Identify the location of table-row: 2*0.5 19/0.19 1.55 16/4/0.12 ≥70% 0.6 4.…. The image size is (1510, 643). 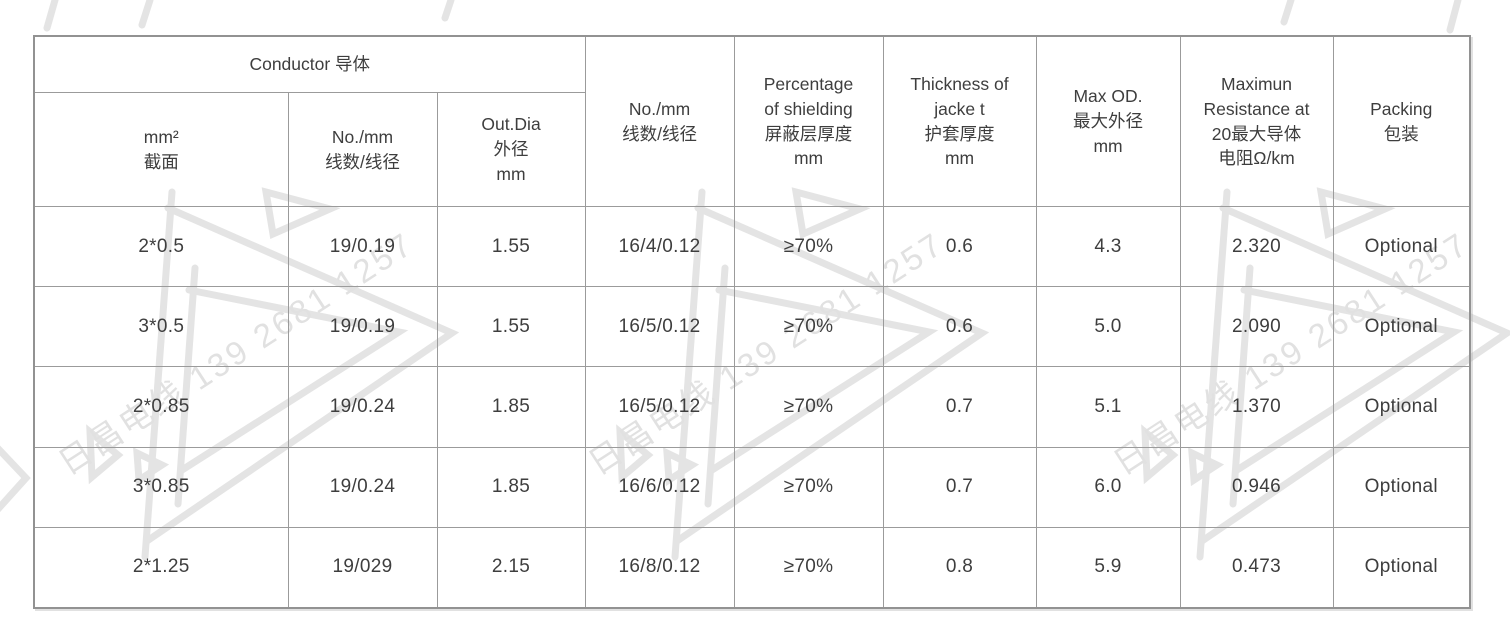
(752, 246).